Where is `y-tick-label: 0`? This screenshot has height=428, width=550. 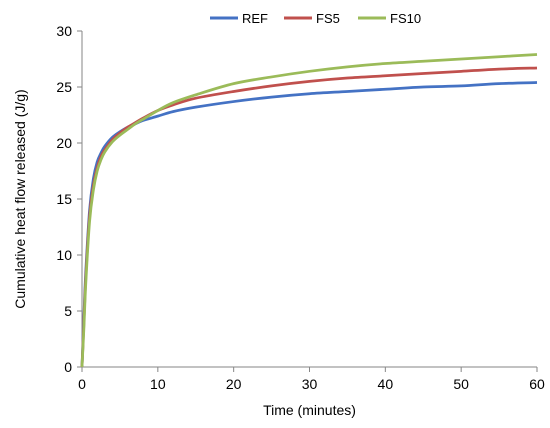
y-tick-label: 0 is located at coordinates (68, 367).